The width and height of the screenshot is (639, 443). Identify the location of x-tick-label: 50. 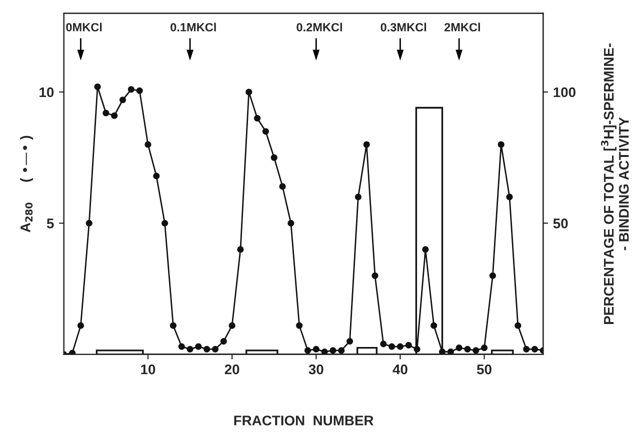
(484, 369).